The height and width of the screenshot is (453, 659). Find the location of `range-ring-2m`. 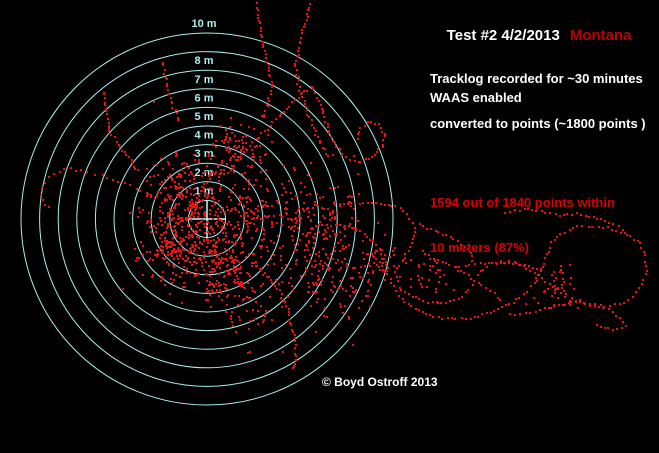

range-ring-2m is located at coordinates (207, 219).